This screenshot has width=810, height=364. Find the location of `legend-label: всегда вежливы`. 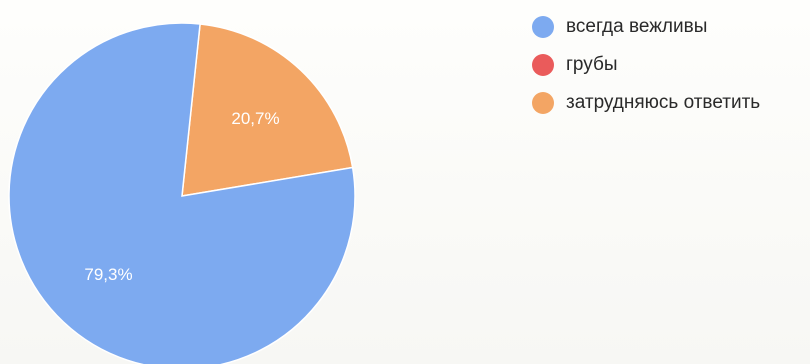

legend-label: всегда вежливы is located at coordinates (637, 26).